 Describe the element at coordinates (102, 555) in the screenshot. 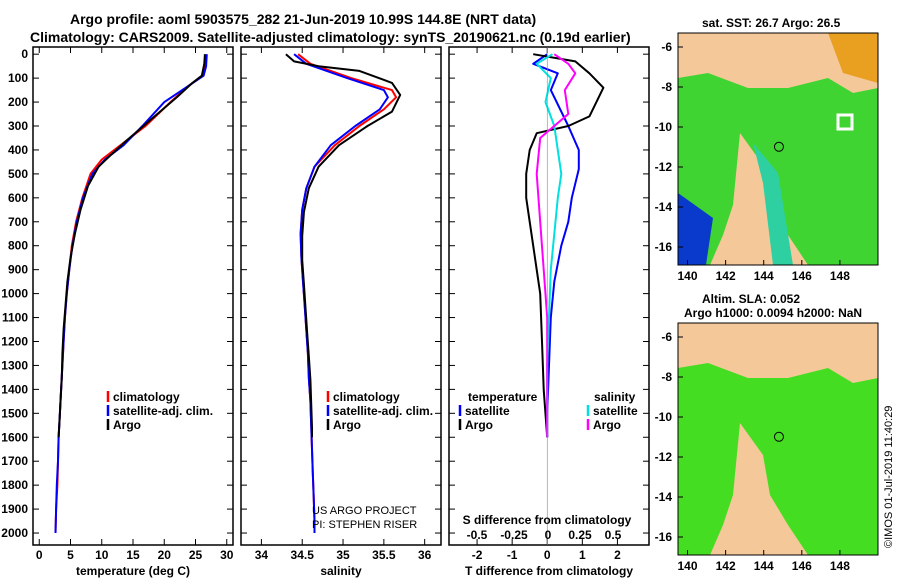

I see `x-tick-label: 10` at that location.